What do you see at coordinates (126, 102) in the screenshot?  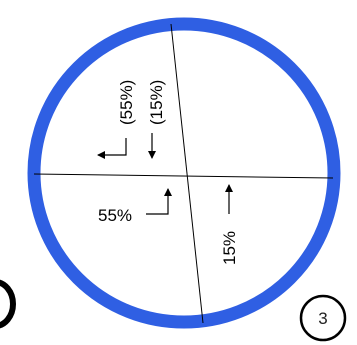 I see `label-upper-left-pct: (55%)` at bounding box center [126, 102].